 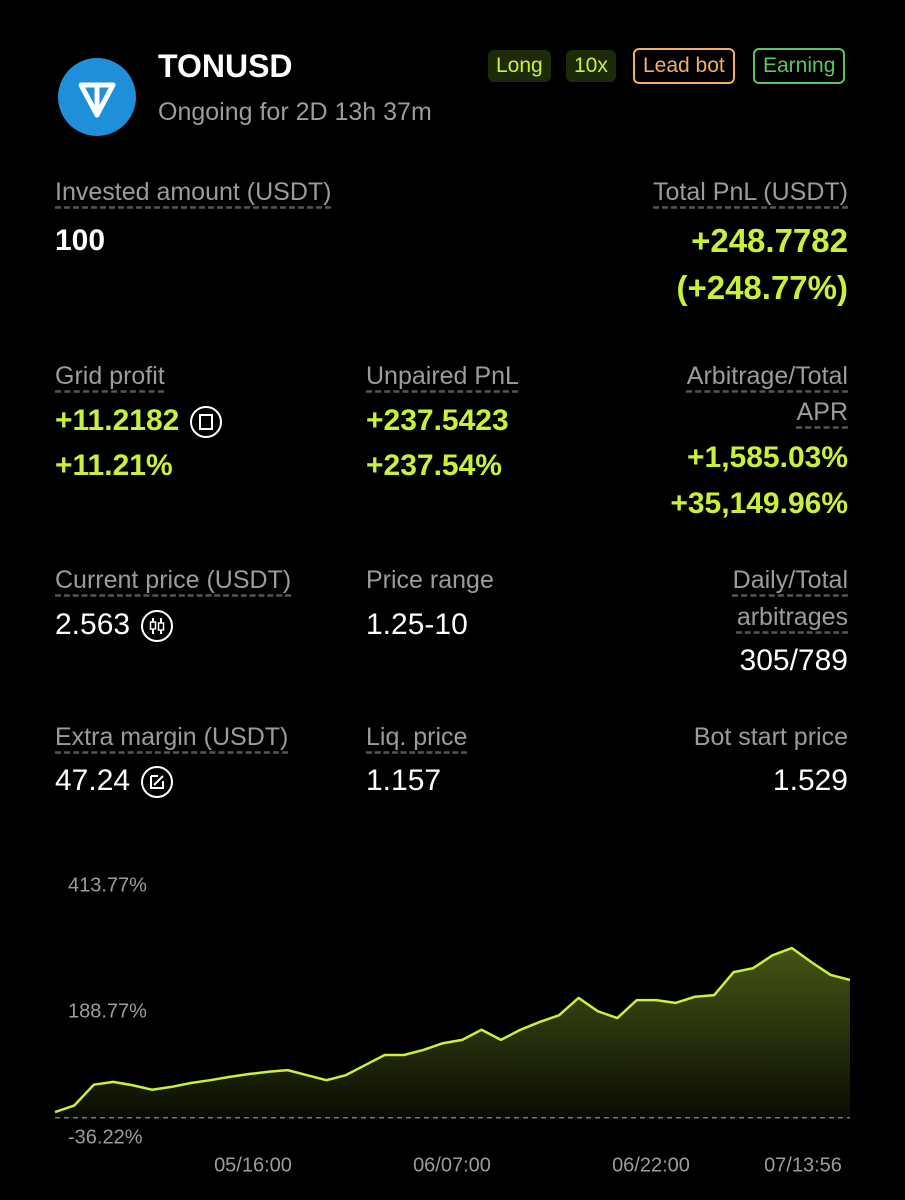 What do you see at coordinates (157, 782) in the screenshot?
I see `edit-icon` at bounding box center [157, 782].